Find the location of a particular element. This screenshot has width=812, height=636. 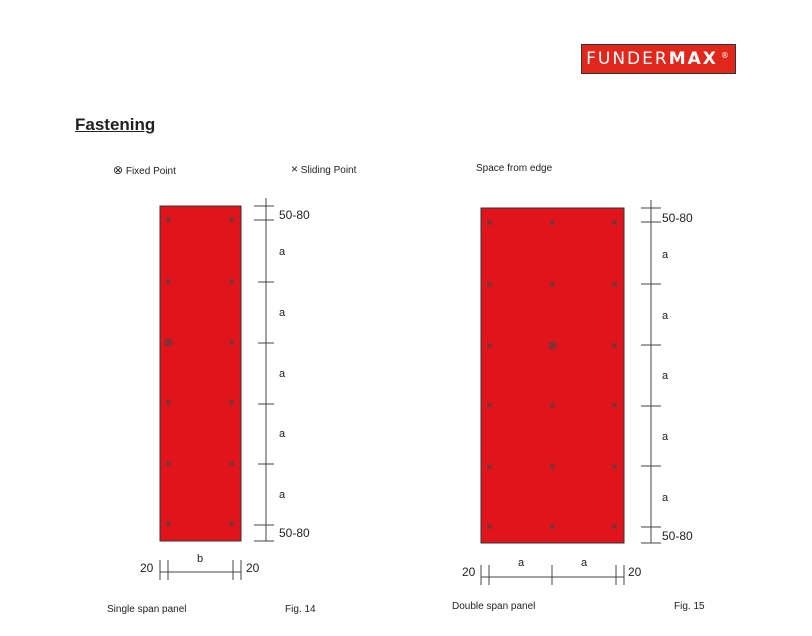

fig14-dim-top: 50-80 is located at coordinates (294, 215).